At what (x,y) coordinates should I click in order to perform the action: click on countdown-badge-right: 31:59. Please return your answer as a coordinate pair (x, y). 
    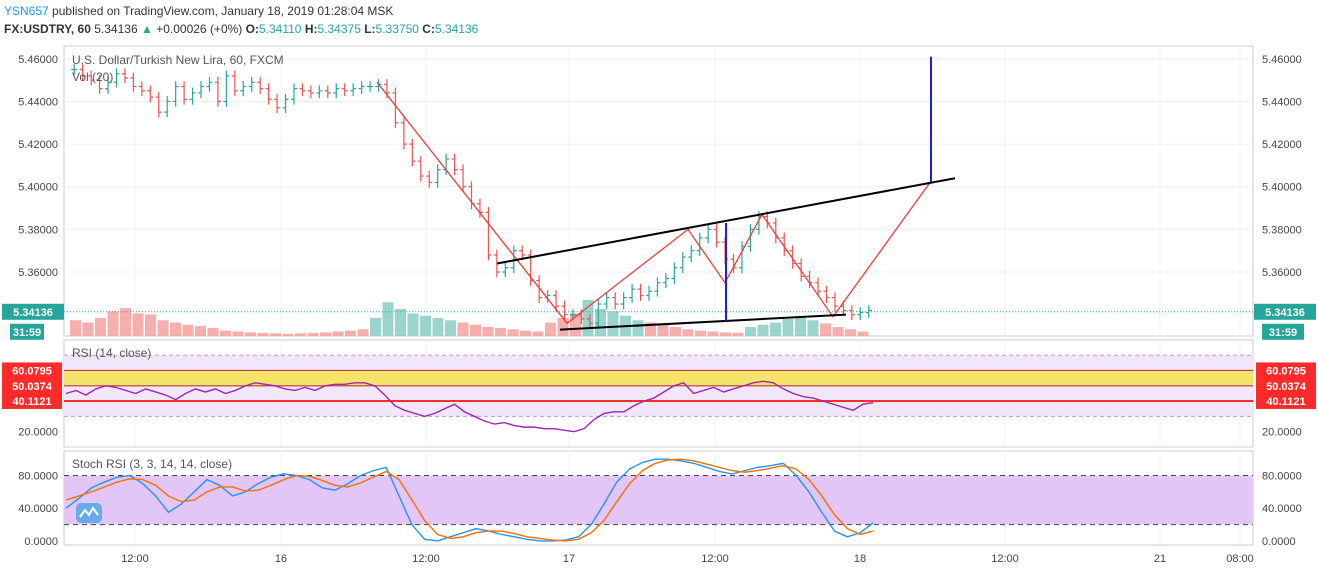
    Looking at the image, I should click on (1283, 333).